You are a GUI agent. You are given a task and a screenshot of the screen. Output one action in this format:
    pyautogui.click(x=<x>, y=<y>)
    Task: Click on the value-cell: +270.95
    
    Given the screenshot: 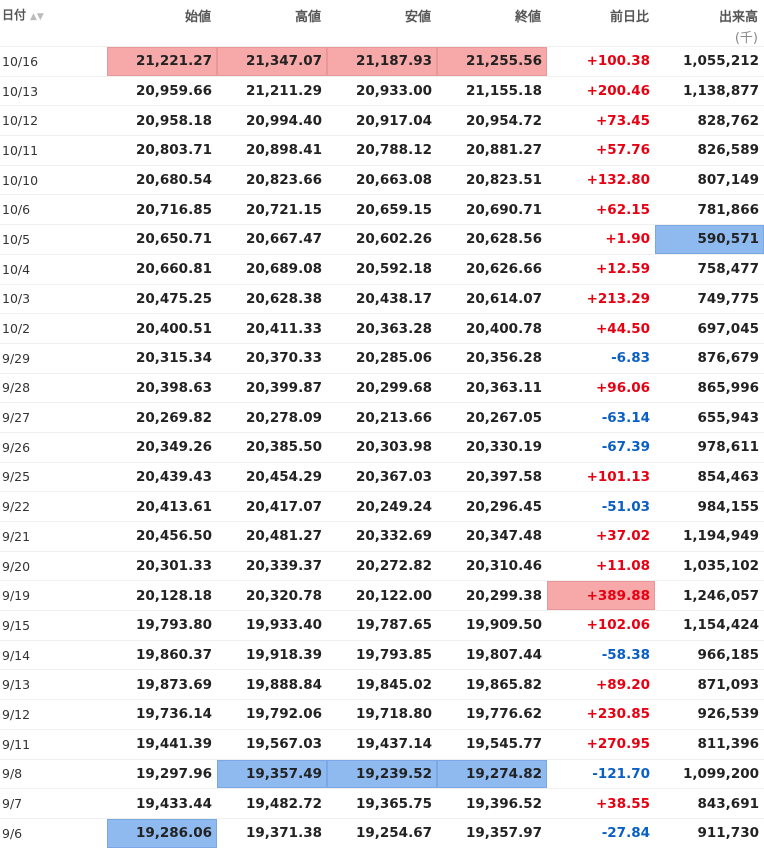 What is the action you would take?
    pyautogui.click(x=601, y=743)
    